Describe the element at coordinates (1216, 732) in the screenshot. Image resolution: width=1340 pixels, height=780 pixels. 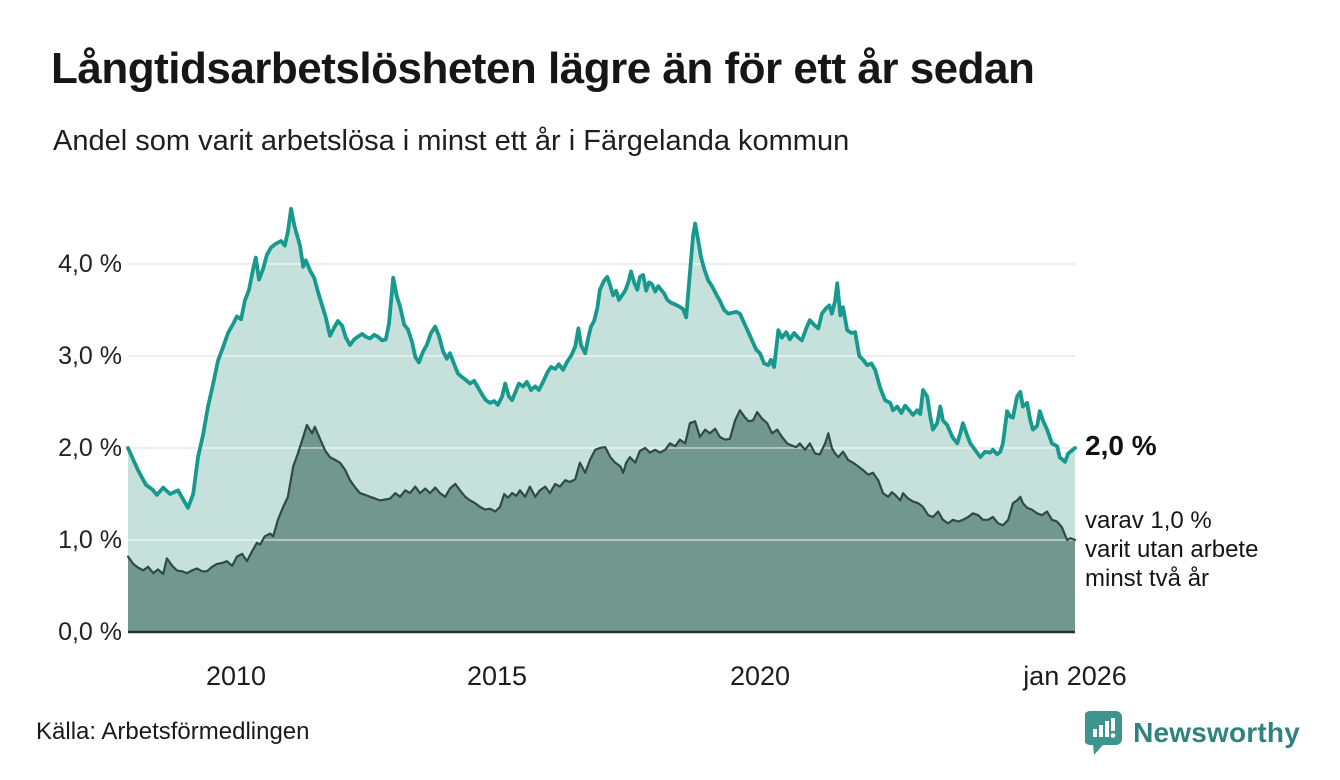
I see `newsworthy-logo-text: Newsworthy` at that location.